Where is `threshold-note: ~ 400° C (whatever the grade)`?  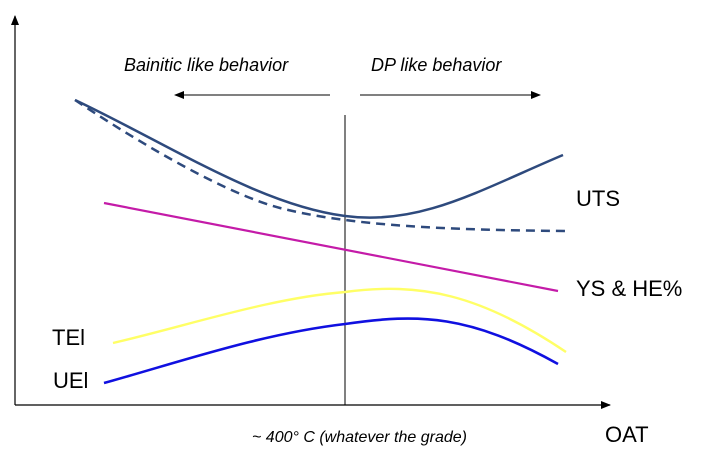
threshold-note: ~ 400° C (whatever the grade) is located at coordinates (359, 437).